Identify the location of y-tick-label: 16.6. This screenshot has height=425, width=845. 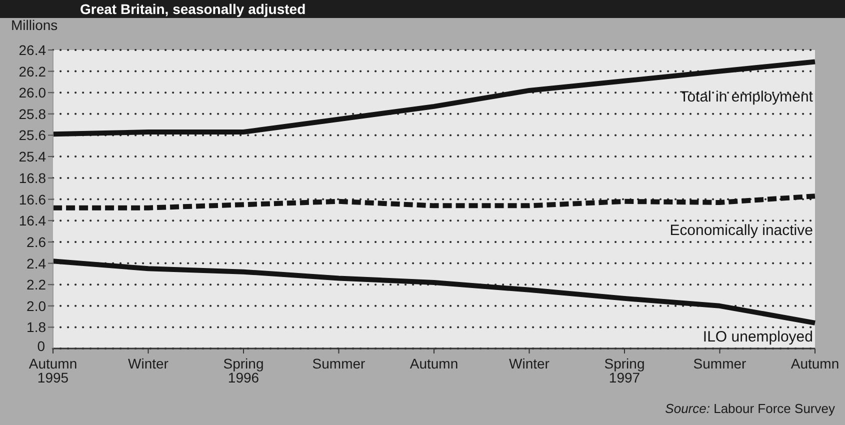
(32, 199).